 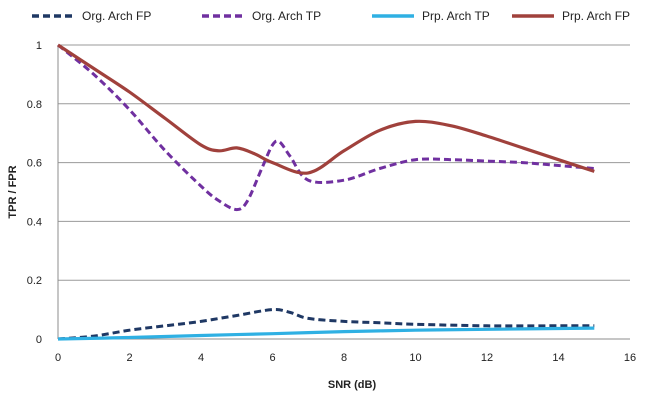 I want to click on series-line-org-arch-fp, so click(x=326, y=324).